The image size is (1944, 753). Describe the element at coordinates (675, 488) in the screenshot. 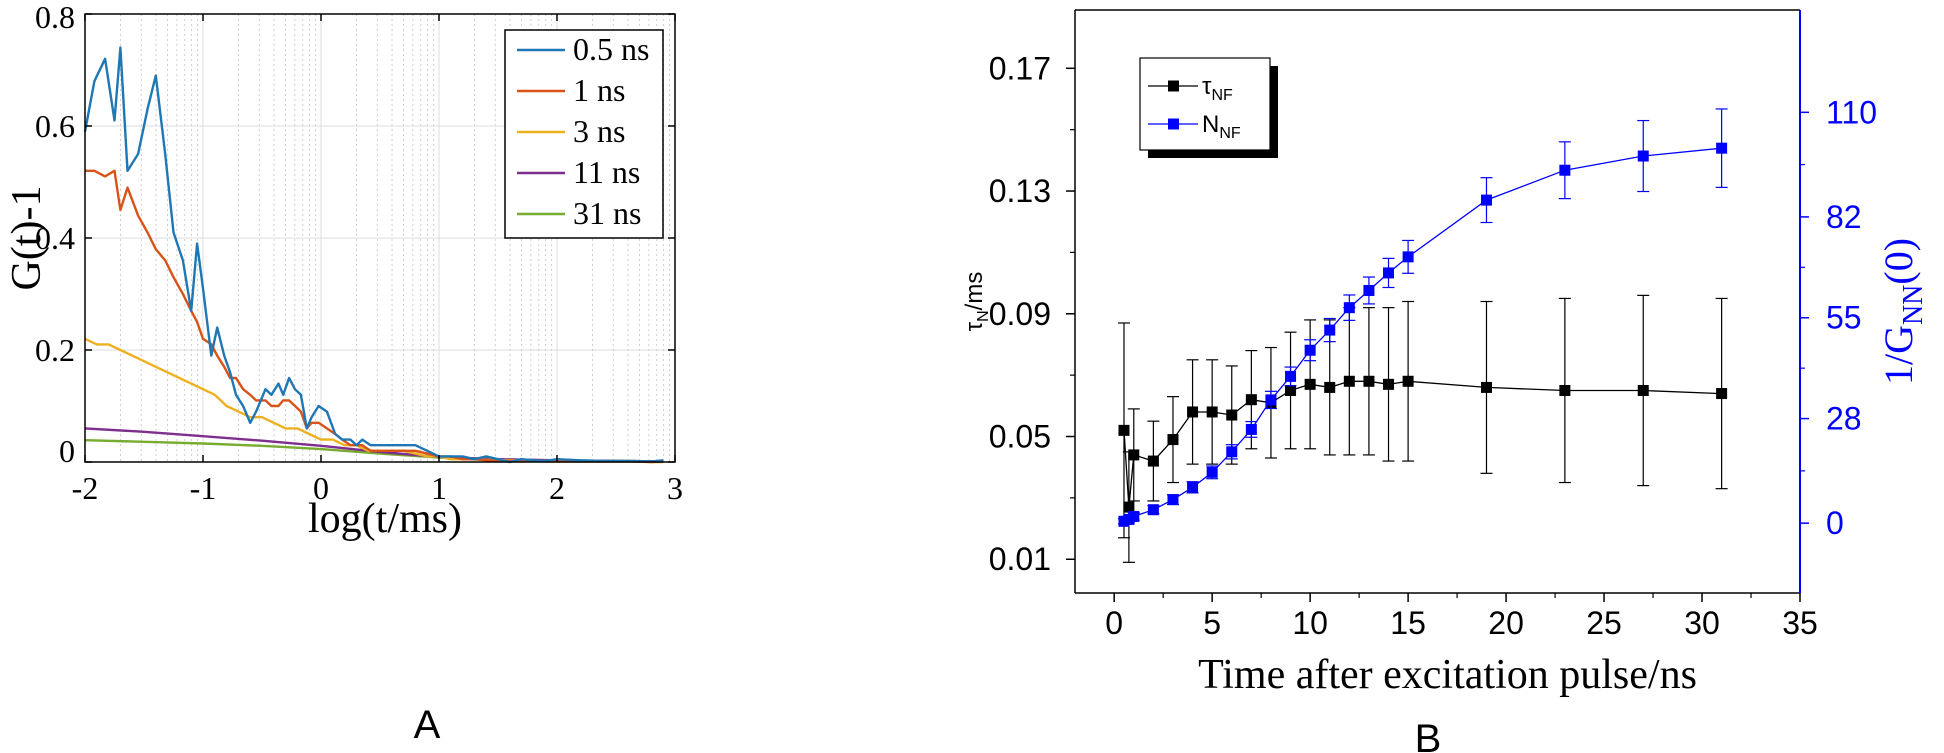

I see `x-tick-label: 3` at that location.